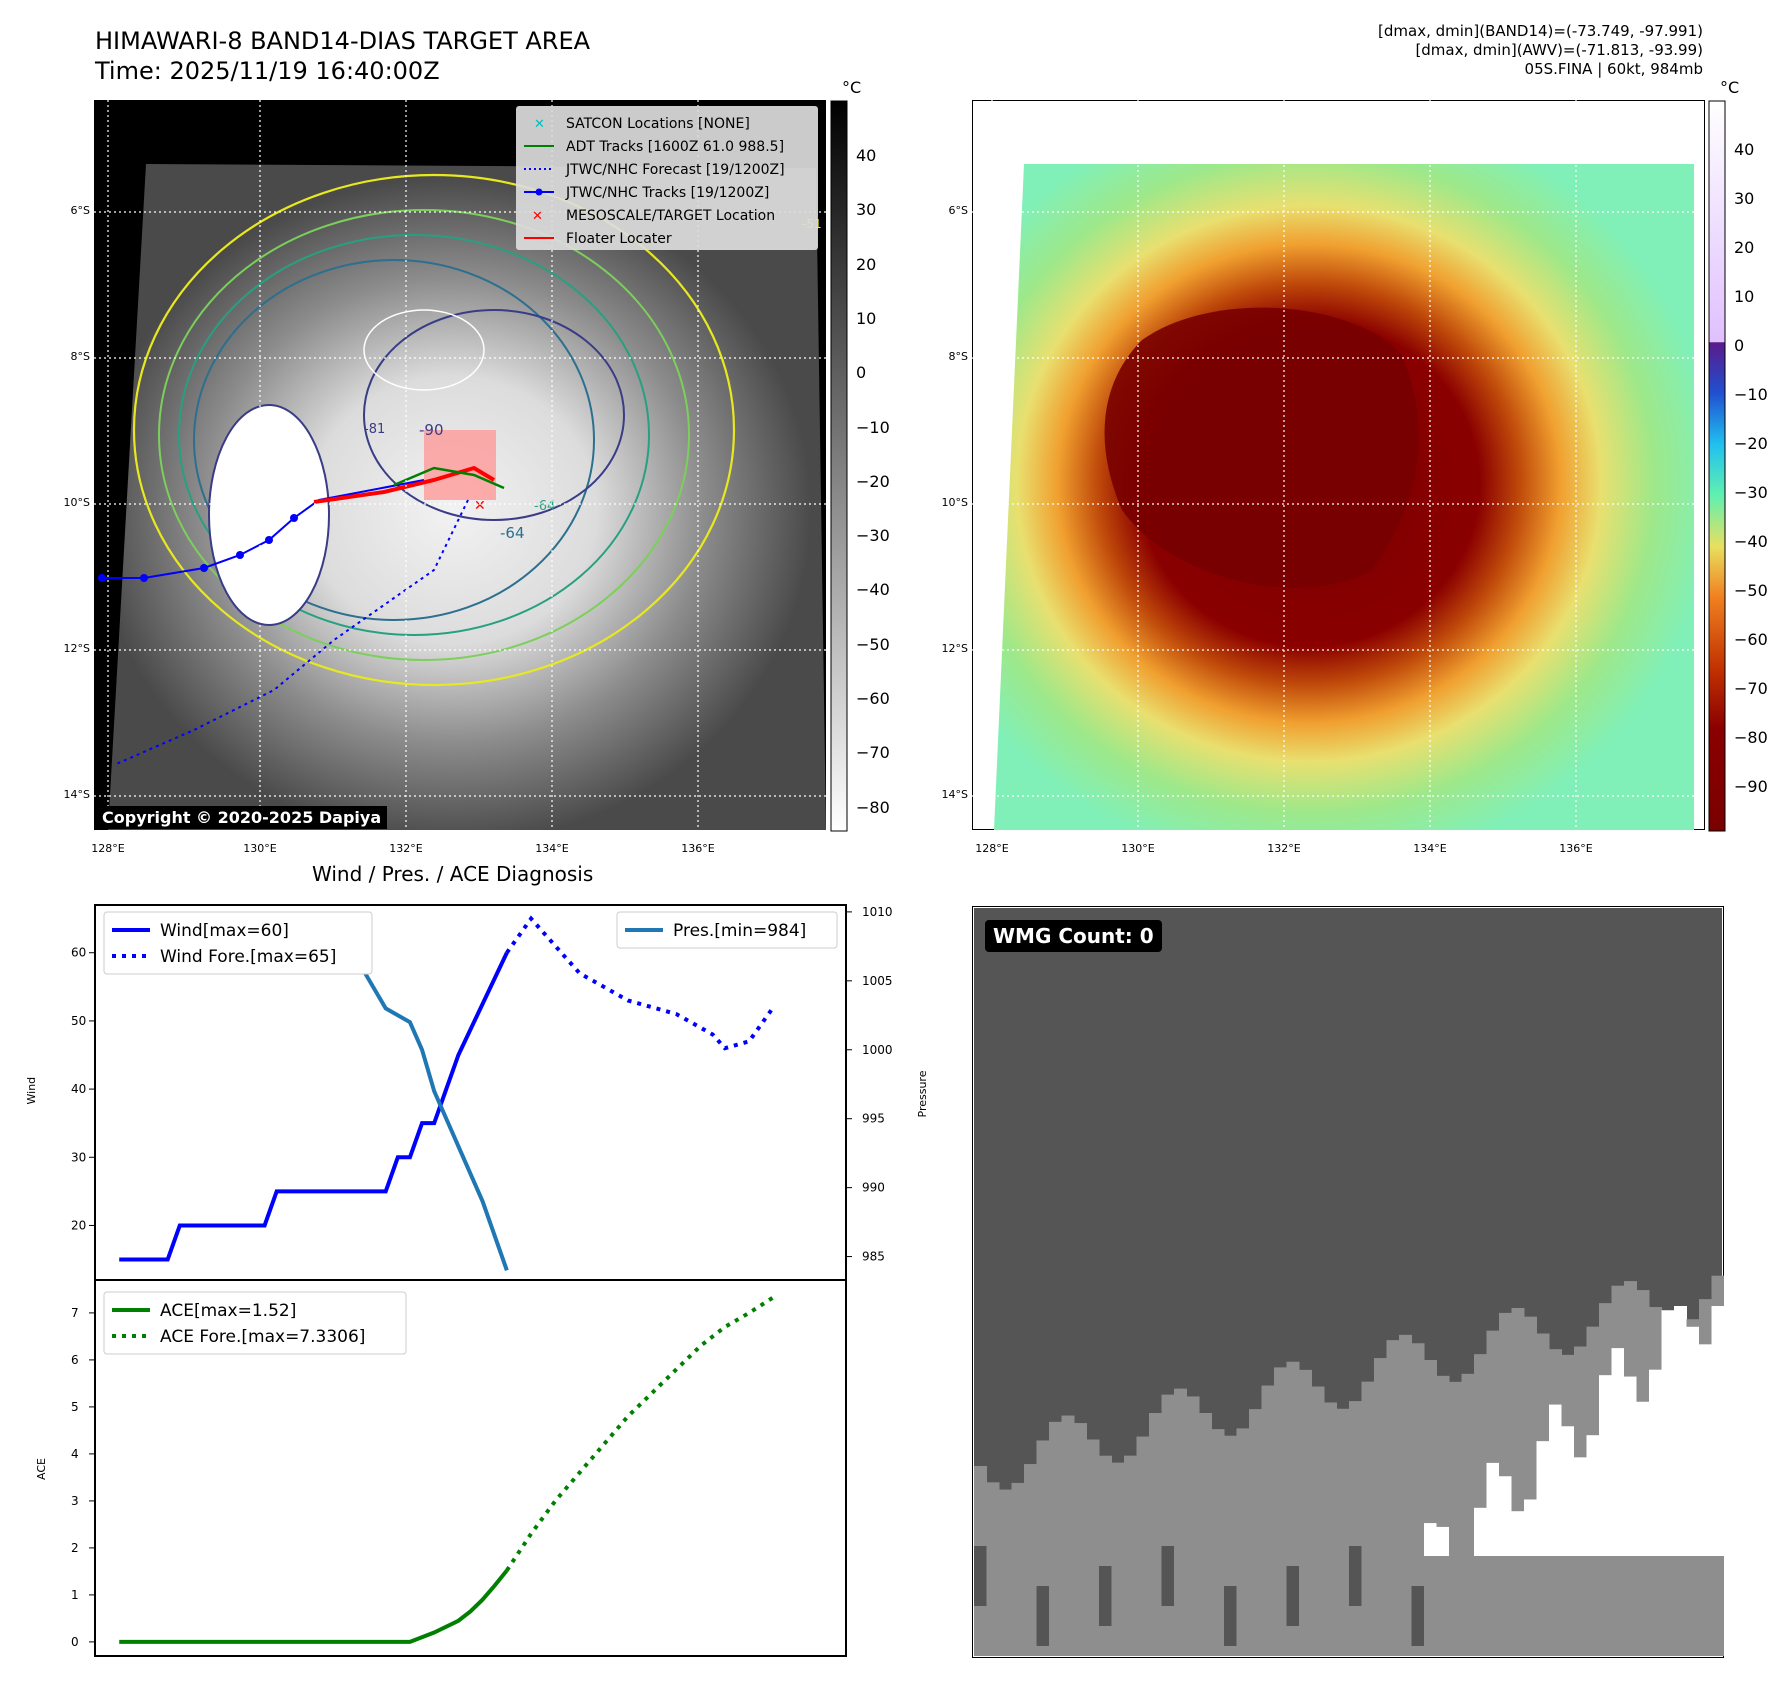 The image size is (1788, 1690). Describe the element at coordinates (992, 848) in the screenshot. I see `lon-tick-label: 128°E` at that location.